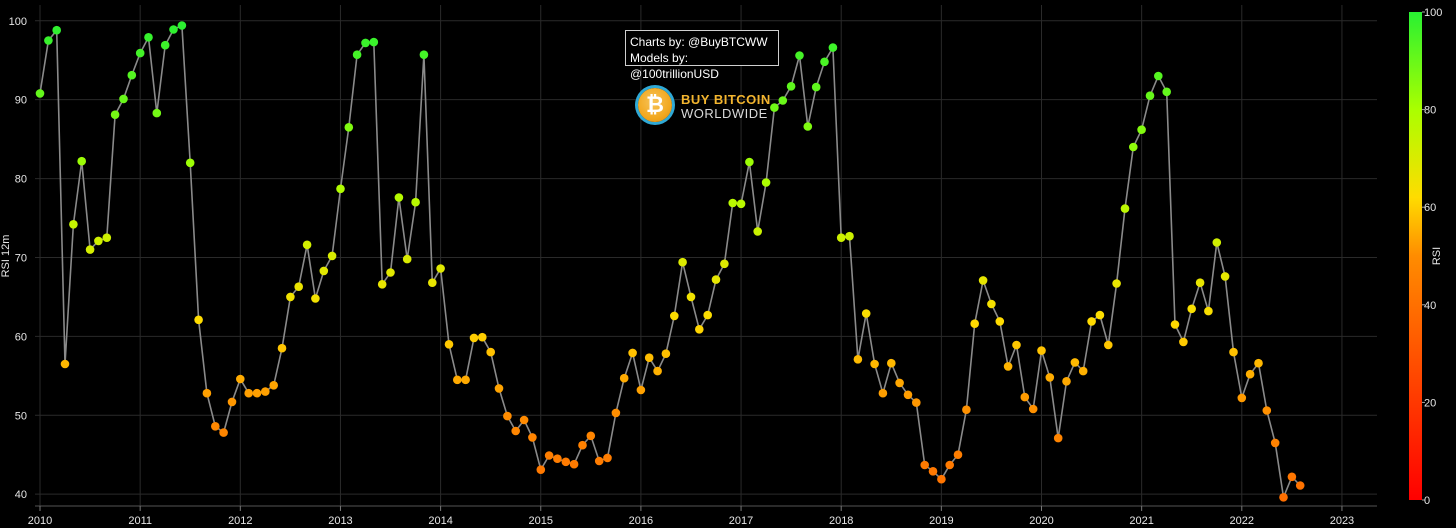  I want to click on x-tick-label: 2015, so click(541, 521).